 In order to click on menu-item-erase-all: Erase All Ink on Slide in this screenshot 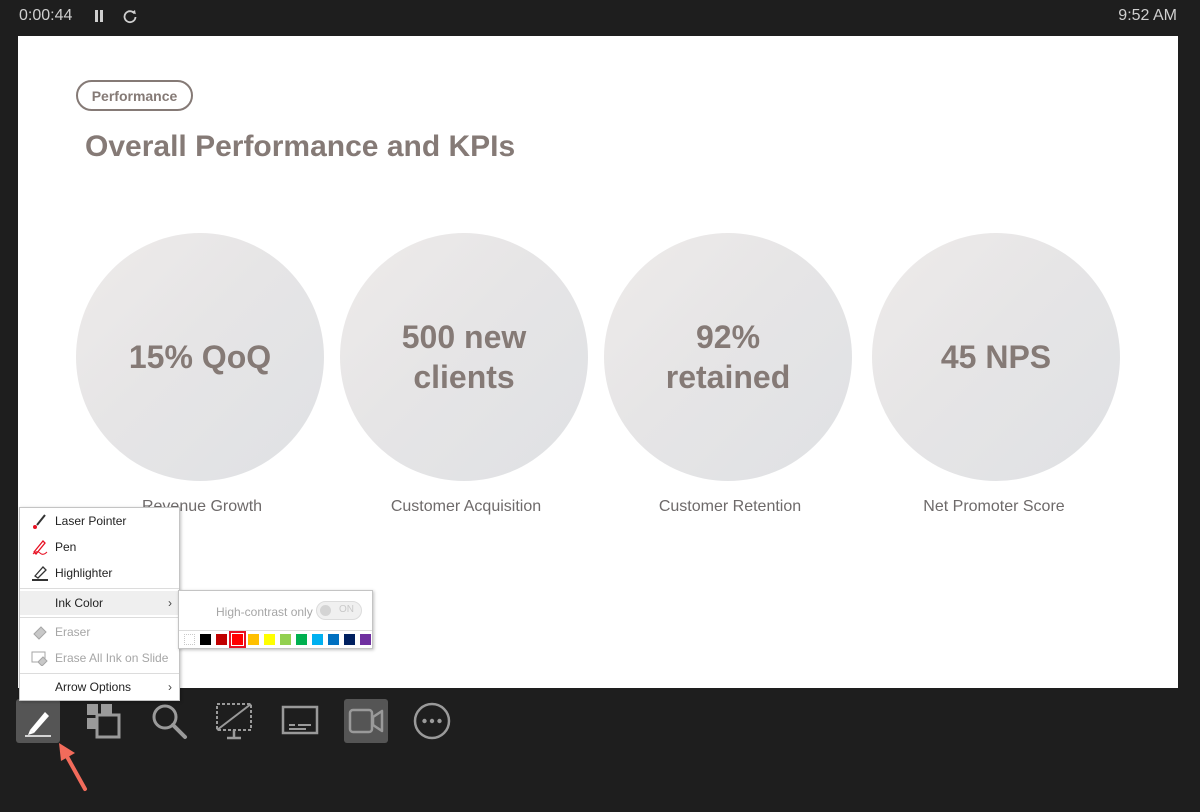, I will do `click(99, 658)`.